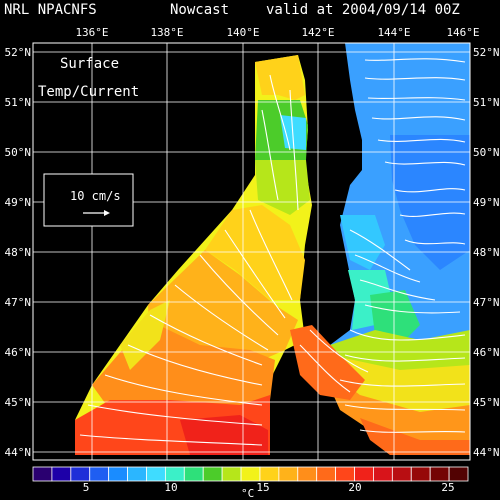 The width and height of the screenshot is (500, 500). What do you see at coordinates (242, 32) in the screenshot?
I see `lon-label: 140°E` at bounding box center [242, 32].